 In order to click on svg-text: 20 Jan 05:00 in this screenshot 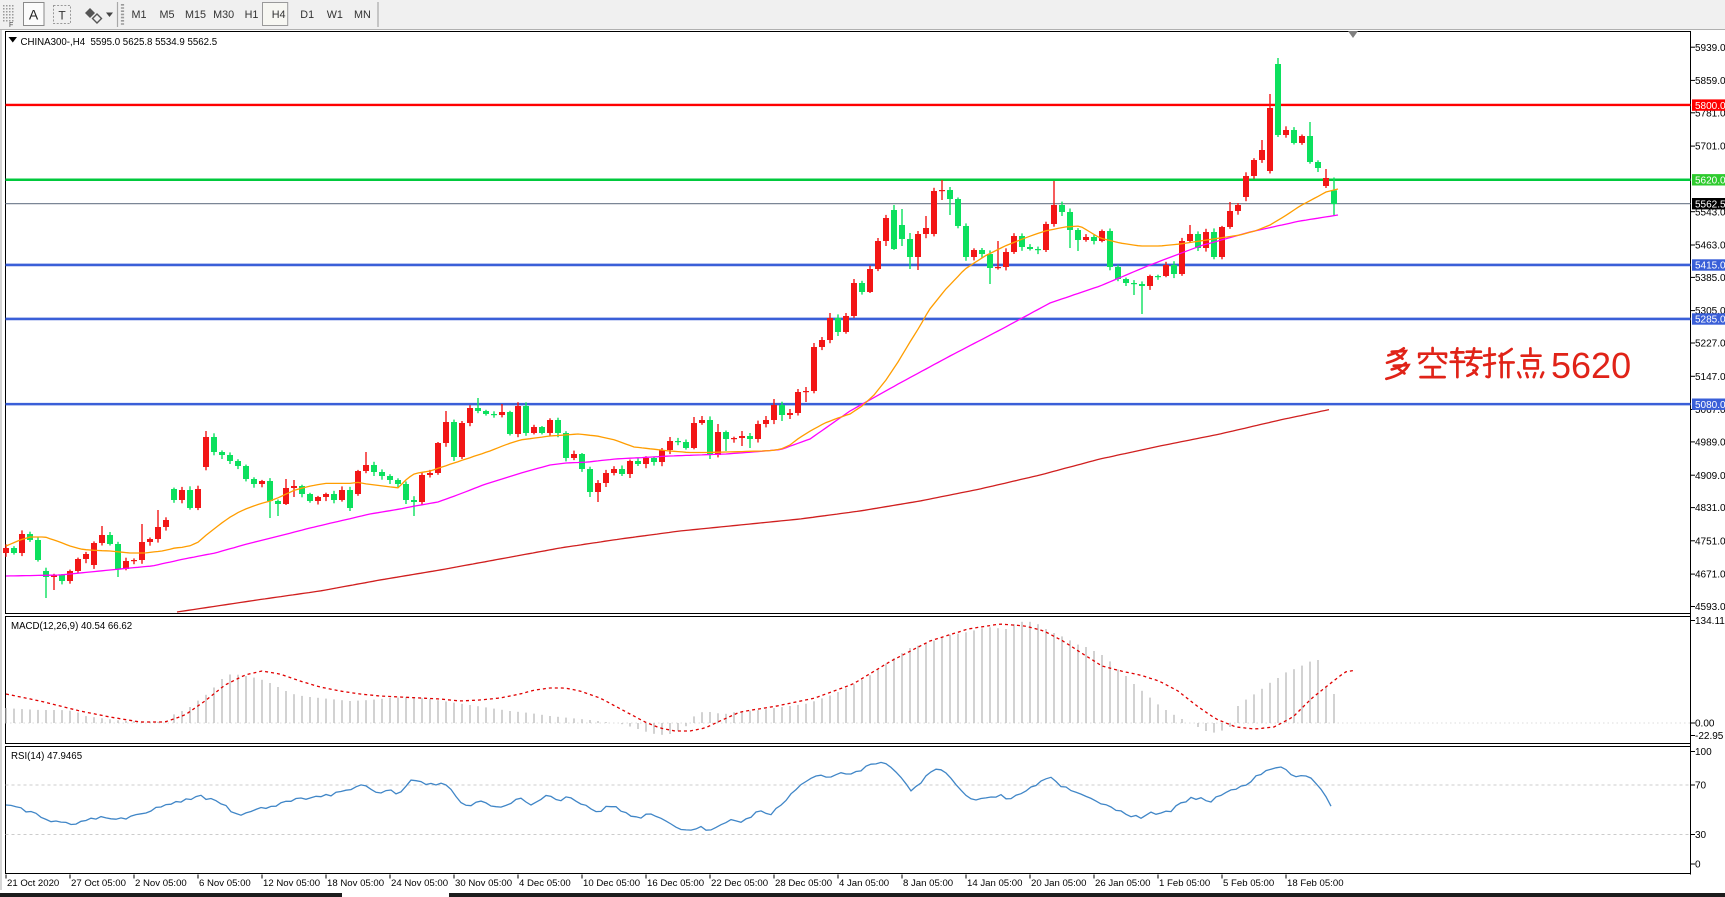, I will do `click(1058, 883)`.